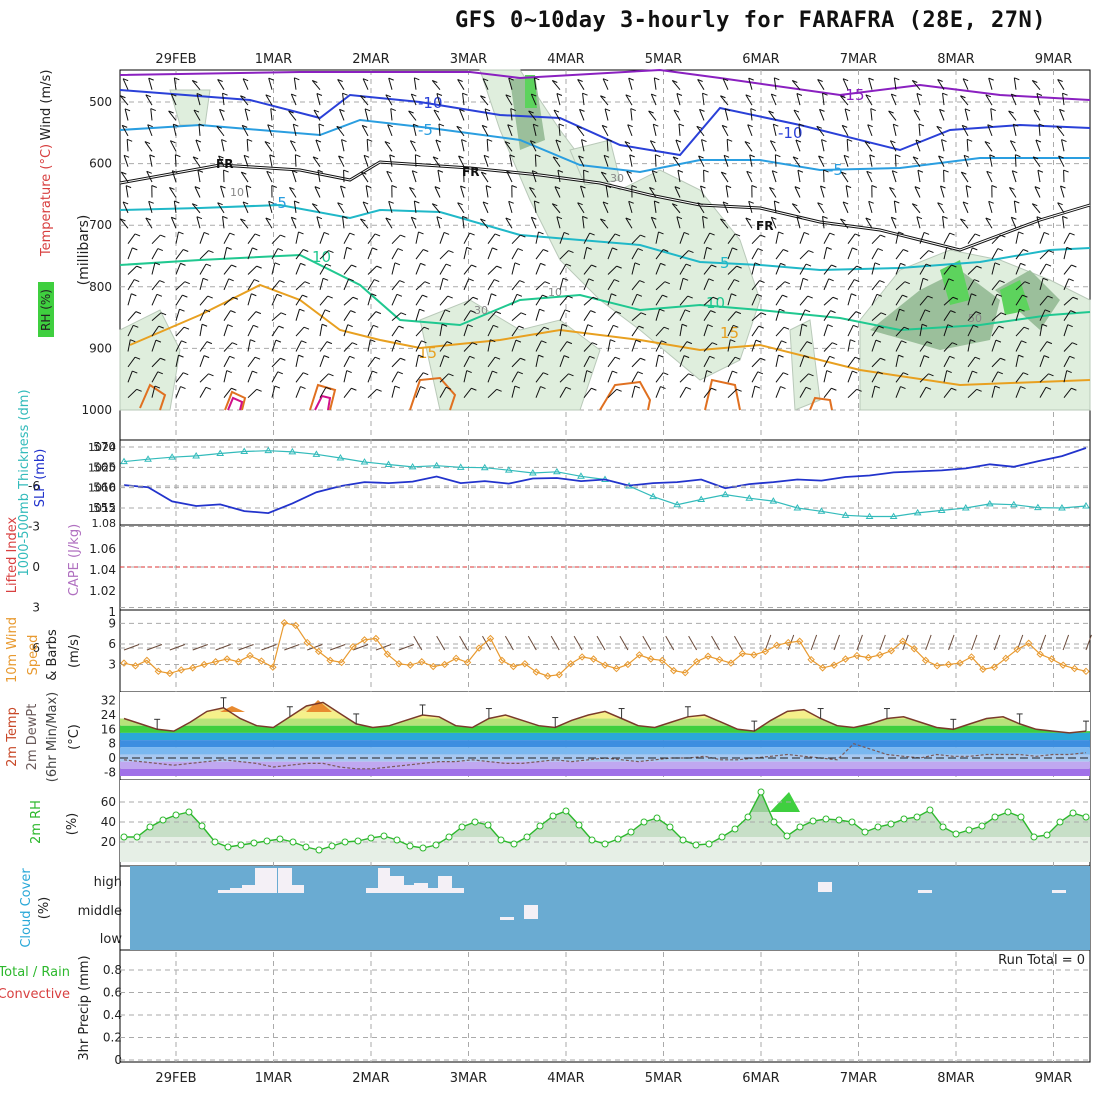 The width and height of the screenshot is (1100, 1100). I want to click on upper-label-wind: Wind (m/s), so click(46, 105).